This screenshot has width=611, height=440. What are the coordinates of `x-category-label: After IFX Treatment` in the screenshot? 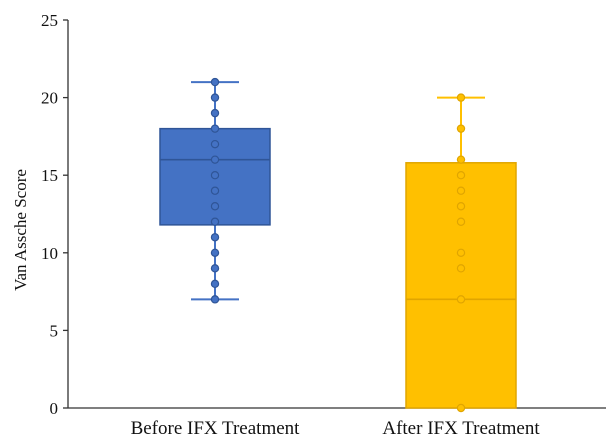 It's located at (461, 428).